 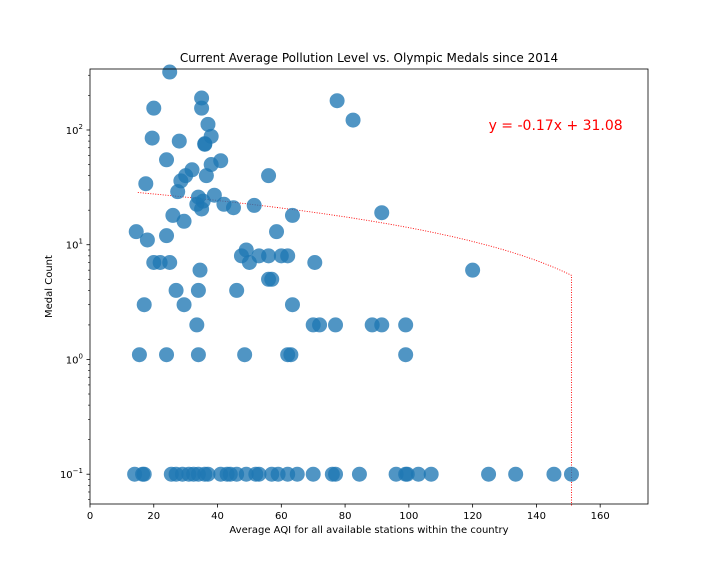 I want to click on x-tick-label: 20, so click(x=153, y=516).